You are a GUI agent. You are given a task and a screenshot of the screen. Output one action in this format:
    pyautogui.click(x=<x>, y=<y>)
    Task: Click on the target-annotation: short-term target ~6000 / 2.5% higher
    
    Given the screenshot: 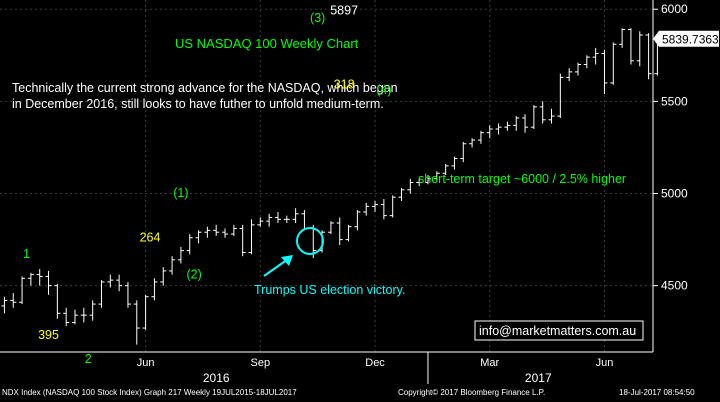 What is the action you would take?
    pyautogui.click(x=522, y=179)
    